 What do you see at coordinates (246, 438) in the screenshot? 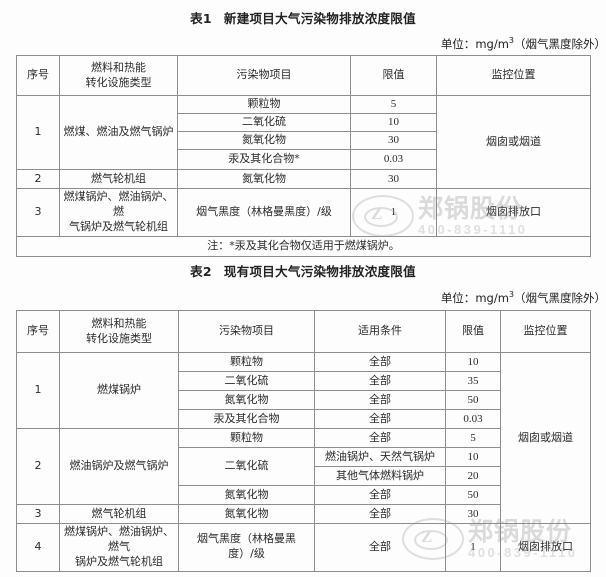
I see `table2-g2-r1-pollutant: 颗粒物` at bounding box center [246, 438].